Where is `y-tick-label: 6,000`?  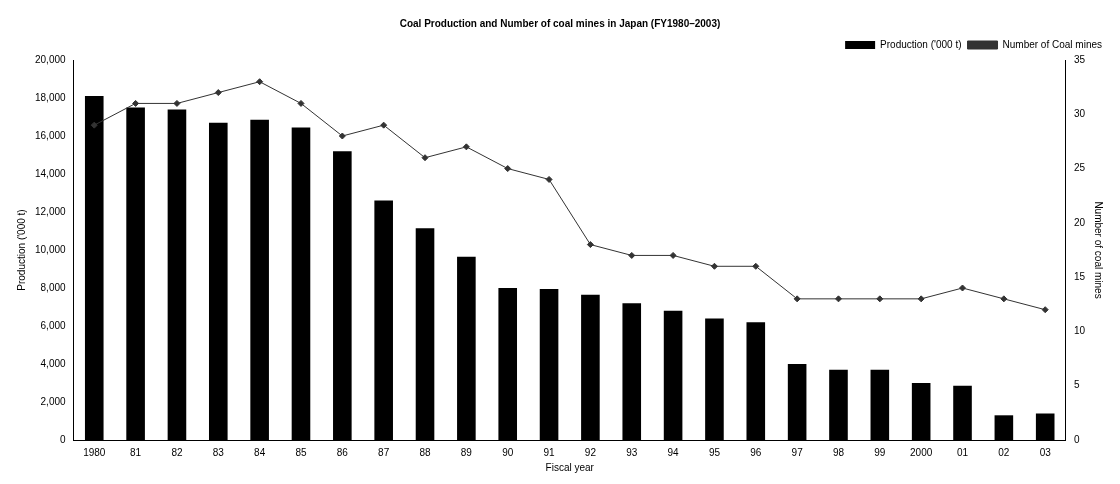 y-tick-label: 6,000 is located at coordinates (53, 325).